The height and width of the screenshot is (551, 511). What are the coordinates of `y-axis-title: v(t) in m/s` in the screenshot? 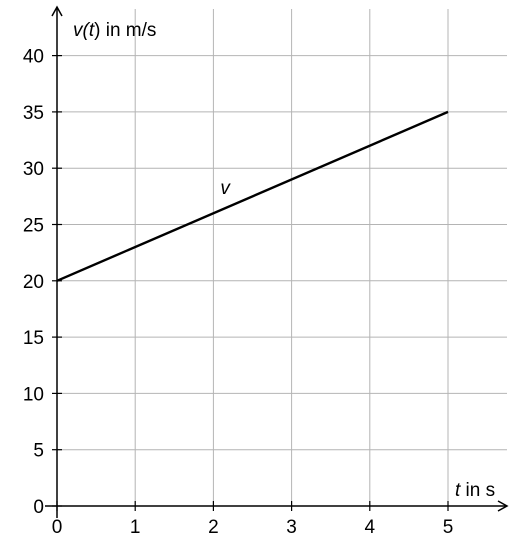 It's located at (114, 30).